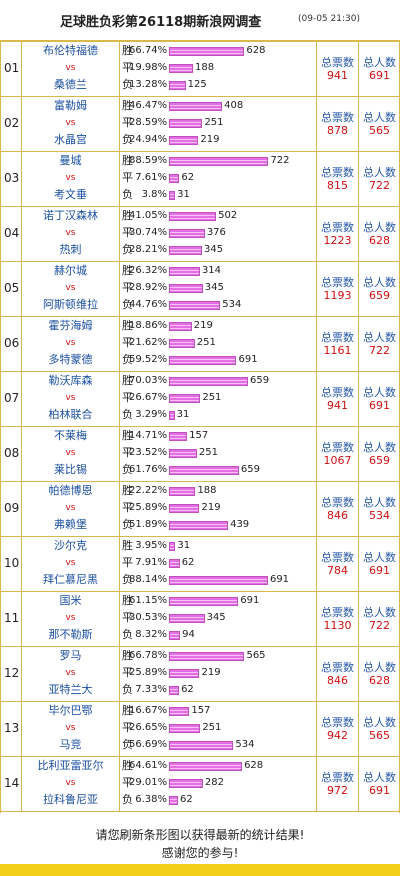  What do you see at coordinates (70, 270) in the screenshot?
I see `home-team: 赫尔城` at bounding box center [70, 270].